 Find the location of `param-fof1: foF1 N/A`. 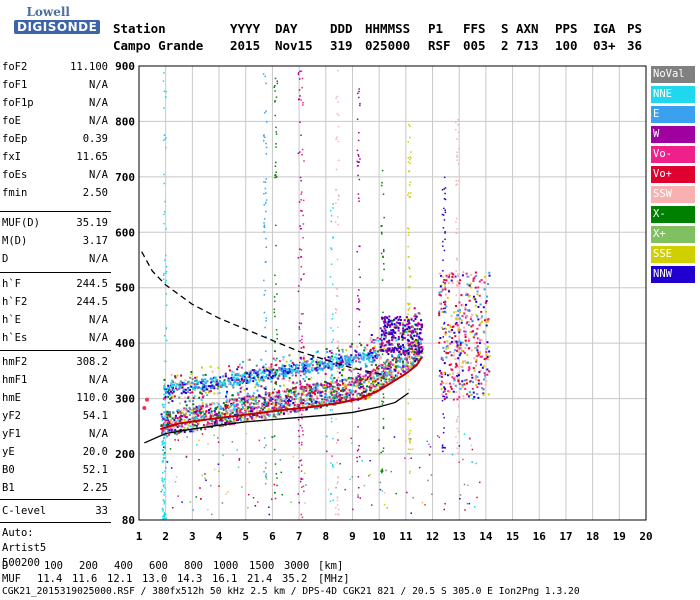

param-fof1: foF1 N/A is located at coordinates (55, 85).